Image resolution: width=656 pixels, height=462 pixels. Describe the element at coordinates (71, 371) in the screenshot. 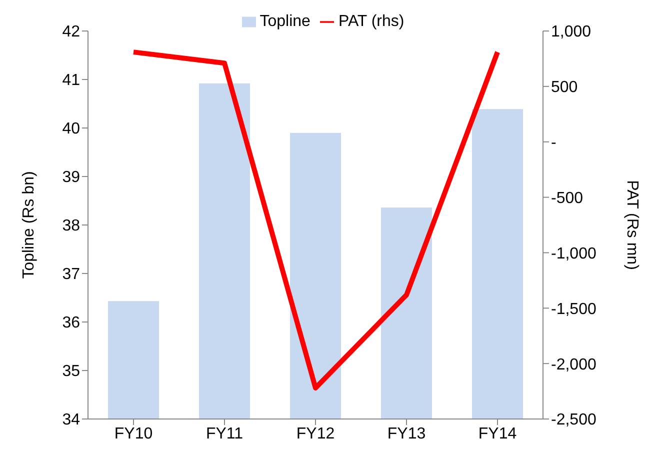

I see `y-tick-label: 35` at that location.